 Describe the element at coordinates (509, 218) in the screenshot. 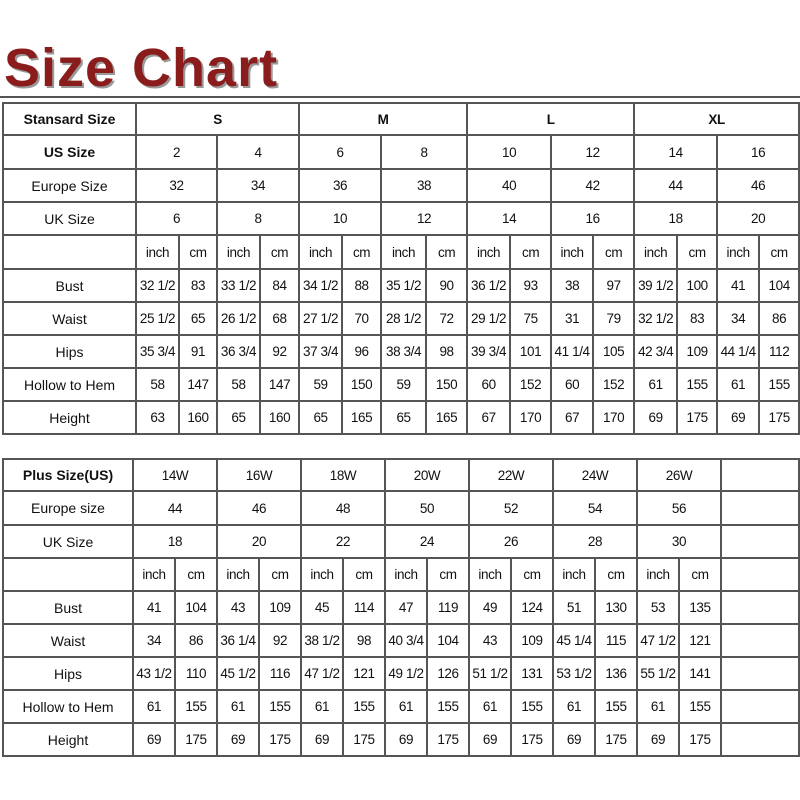

I see `uk-size: 14` at that location.